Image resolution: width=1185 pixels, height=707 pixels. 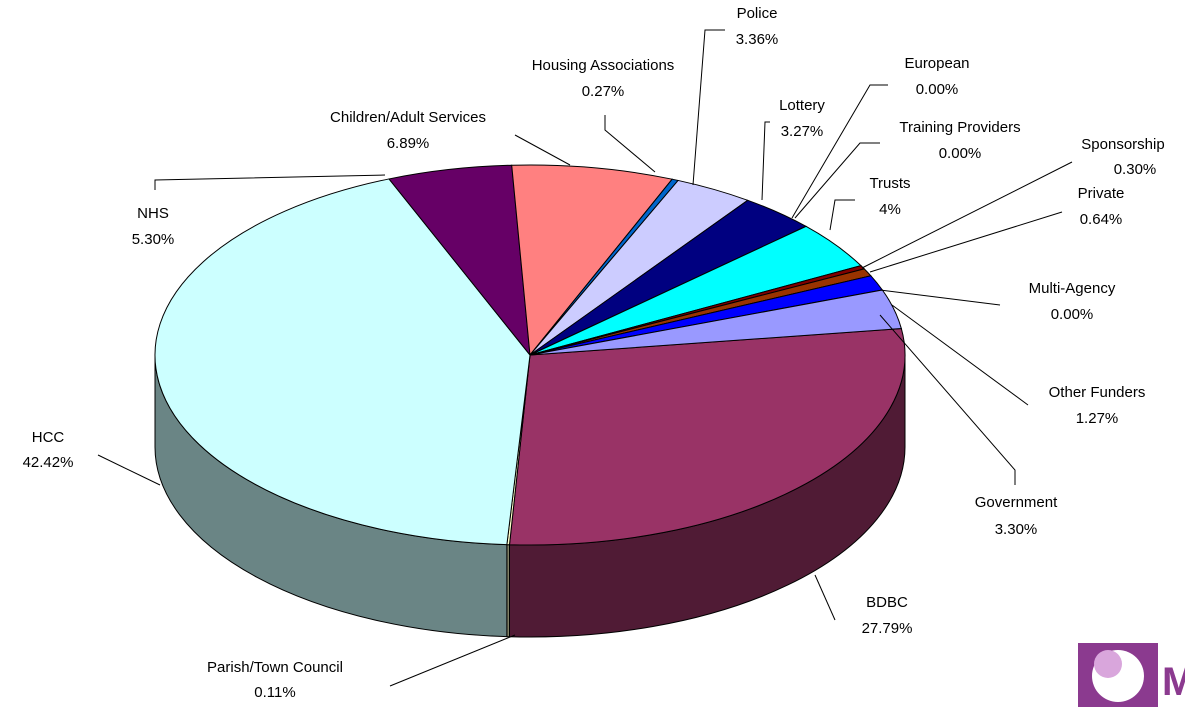 I want to click on slice-label: Sponsorship, so click(x=1122, y=144).